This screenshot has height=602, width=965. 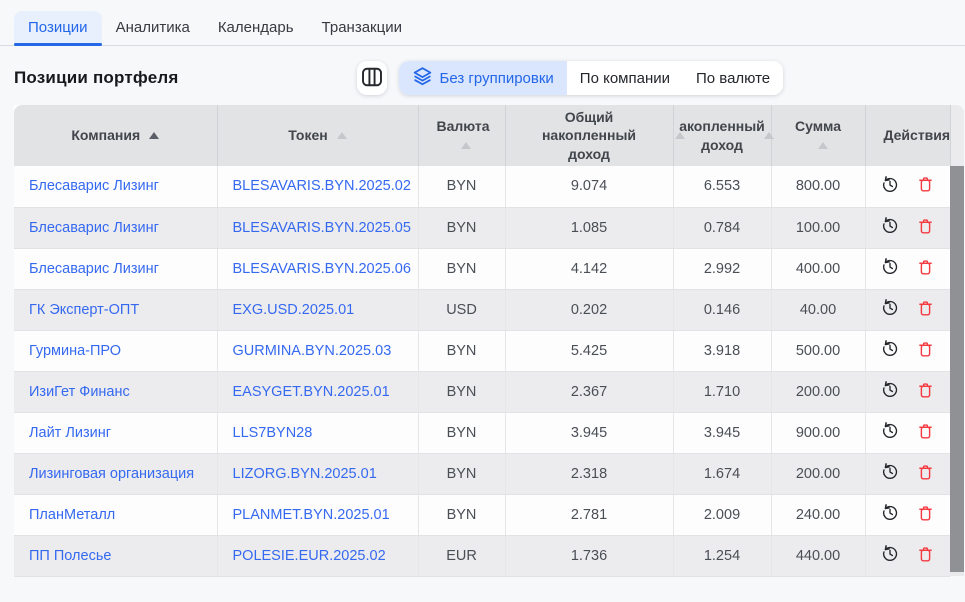 I want to click on income-cell: 1.254, so click(x=722, y=556).